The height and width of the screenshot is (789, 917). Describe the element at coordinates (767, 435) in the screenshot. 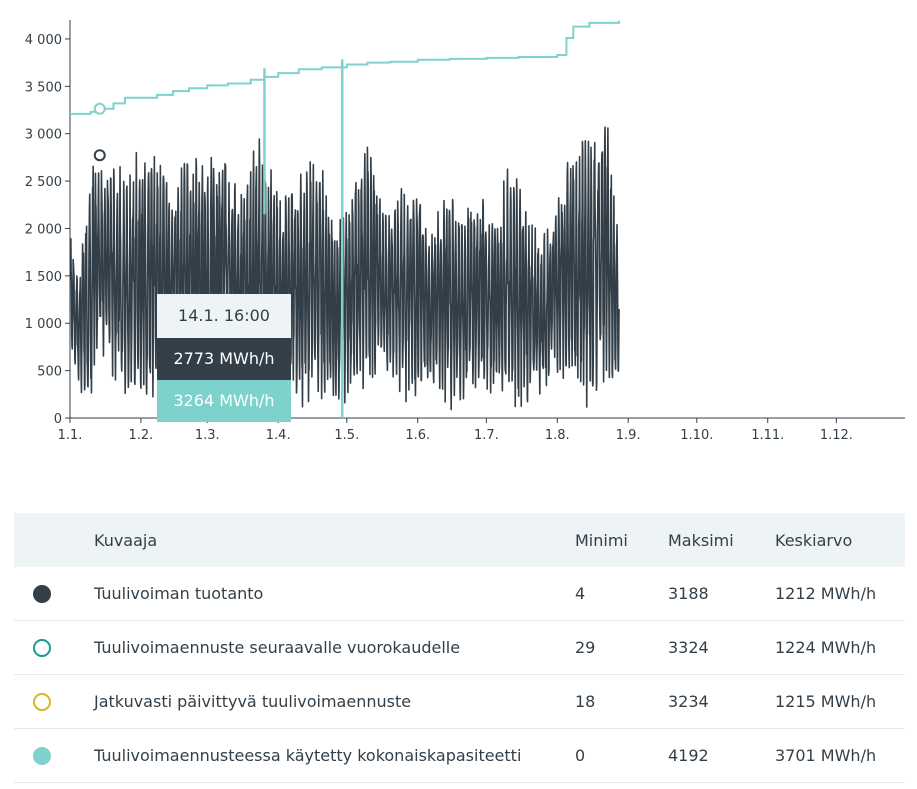

I see `x-tick-label: 1.11.` at that location.